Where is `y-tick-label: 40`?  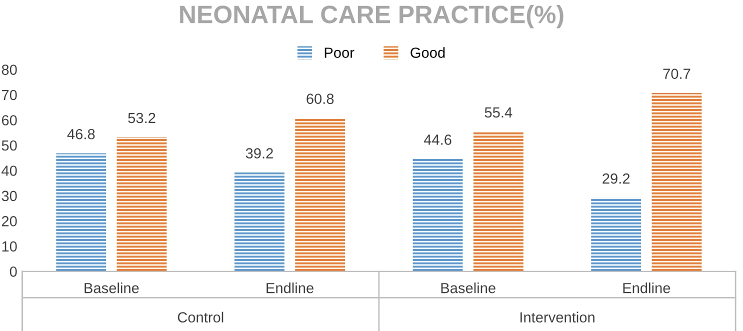
y-tick-label: 40 is located at coordinates (9, 171).